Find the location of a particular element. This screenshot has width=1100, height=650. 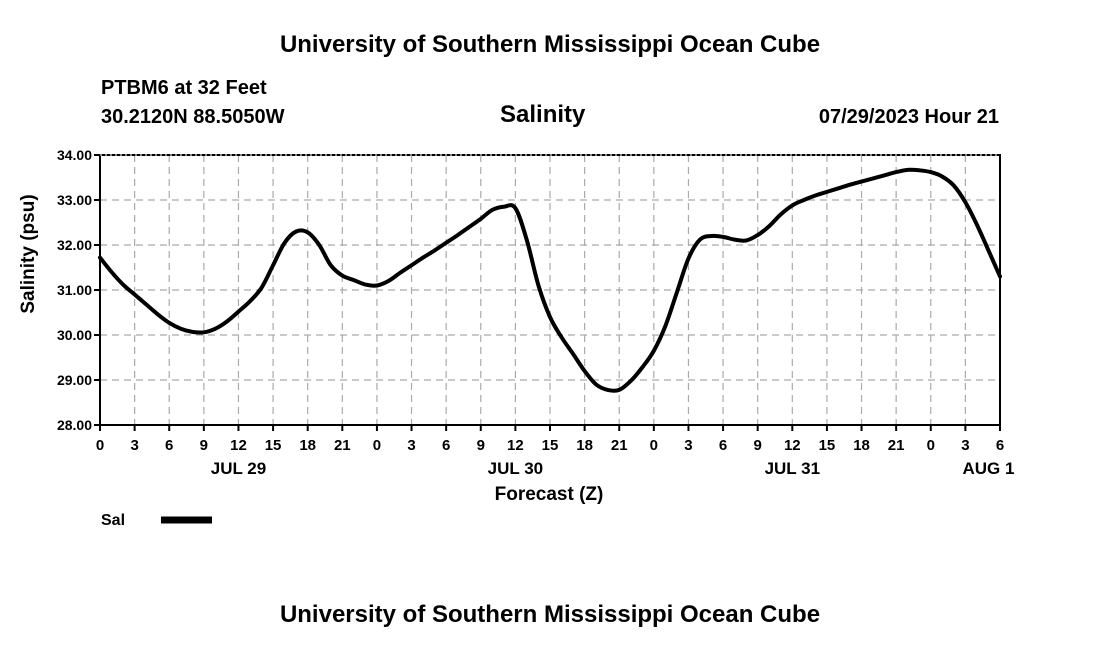

y-tick-labels: 28.00 29.00 30.00 31.00 32.00 33.00 34.00 is located at coordinates (74, 290).